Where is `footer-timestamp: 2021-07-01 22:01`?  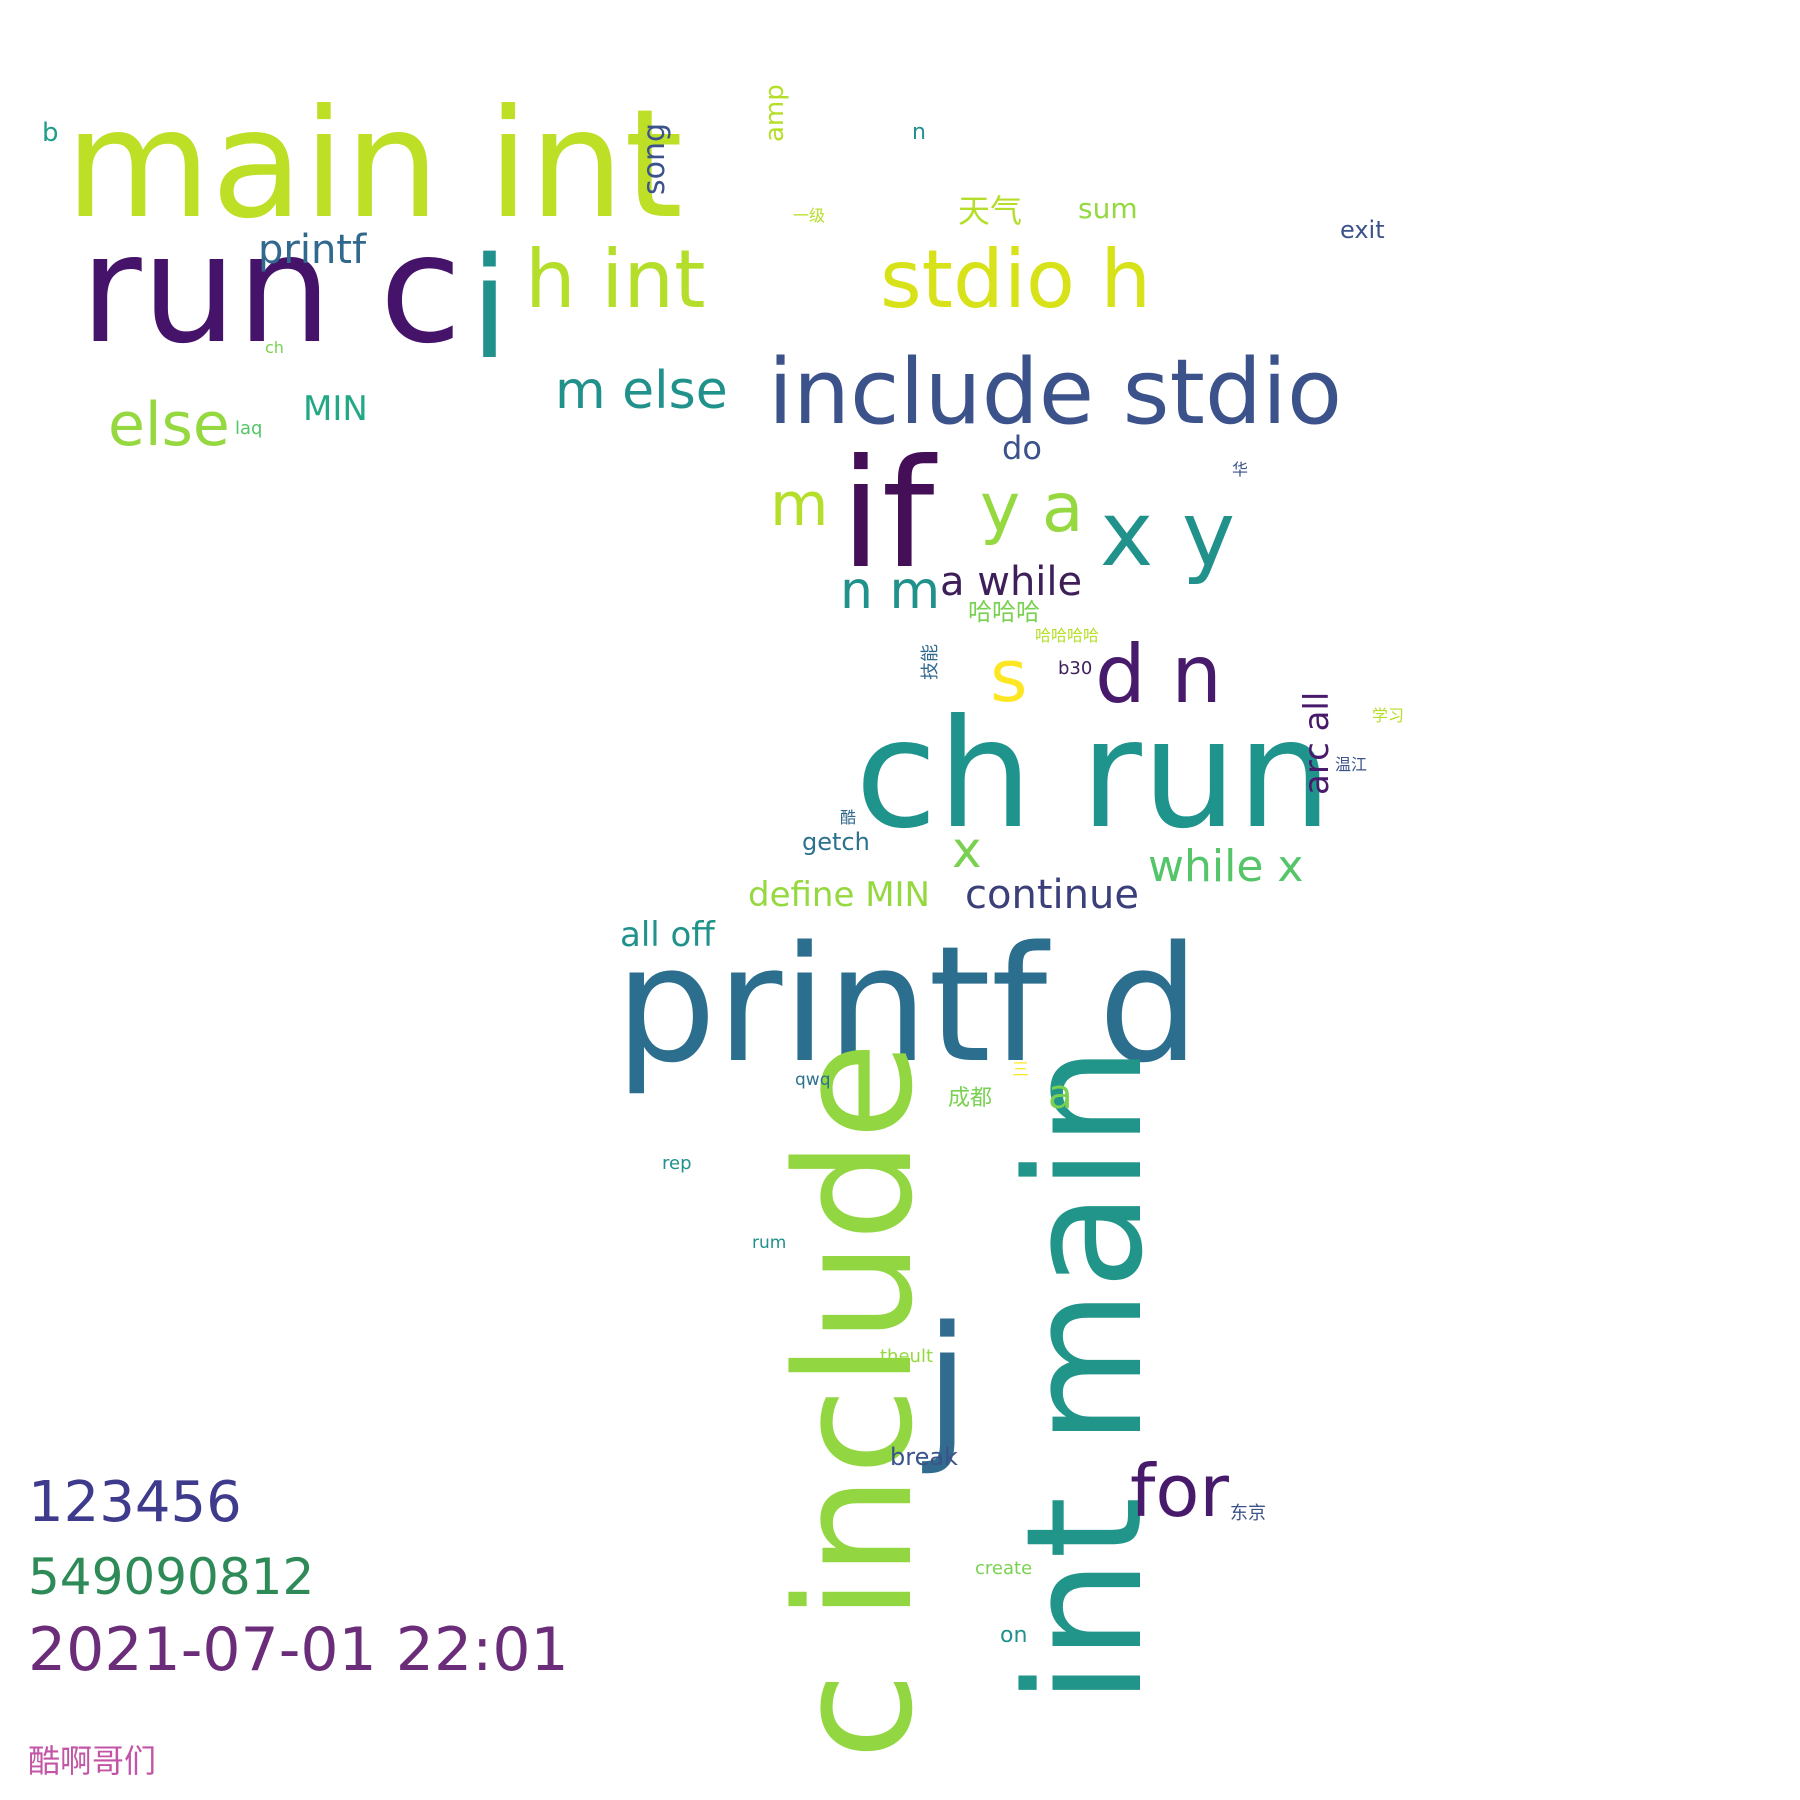
footer-timestamp: 2021-07-01 22:01 is located at coordinates (298, 1650).